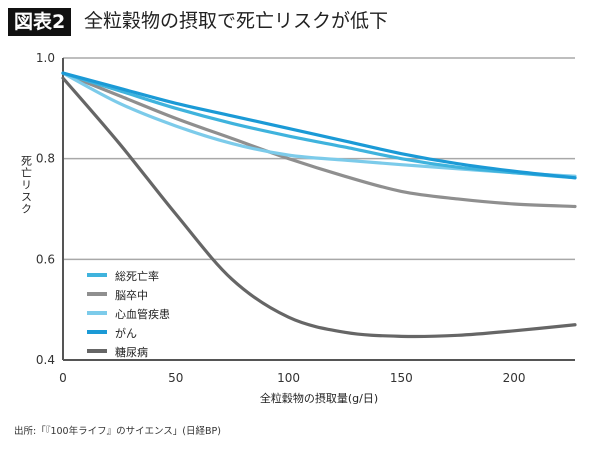  What do you see at coordinates (45, 159) in the screenshot?
I see `y-tick-label: 0.8` at bounding box center [45, 159].